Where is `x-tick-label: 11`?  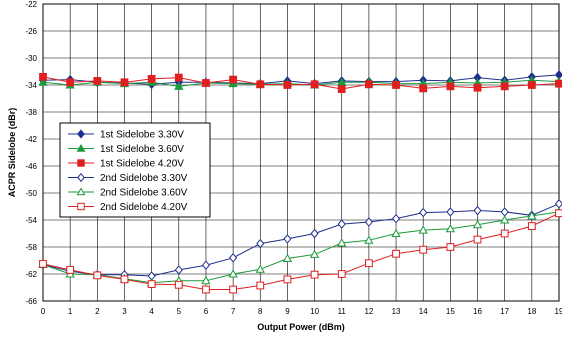
x-tick-label: 11 is located at coordinates (342, 311).